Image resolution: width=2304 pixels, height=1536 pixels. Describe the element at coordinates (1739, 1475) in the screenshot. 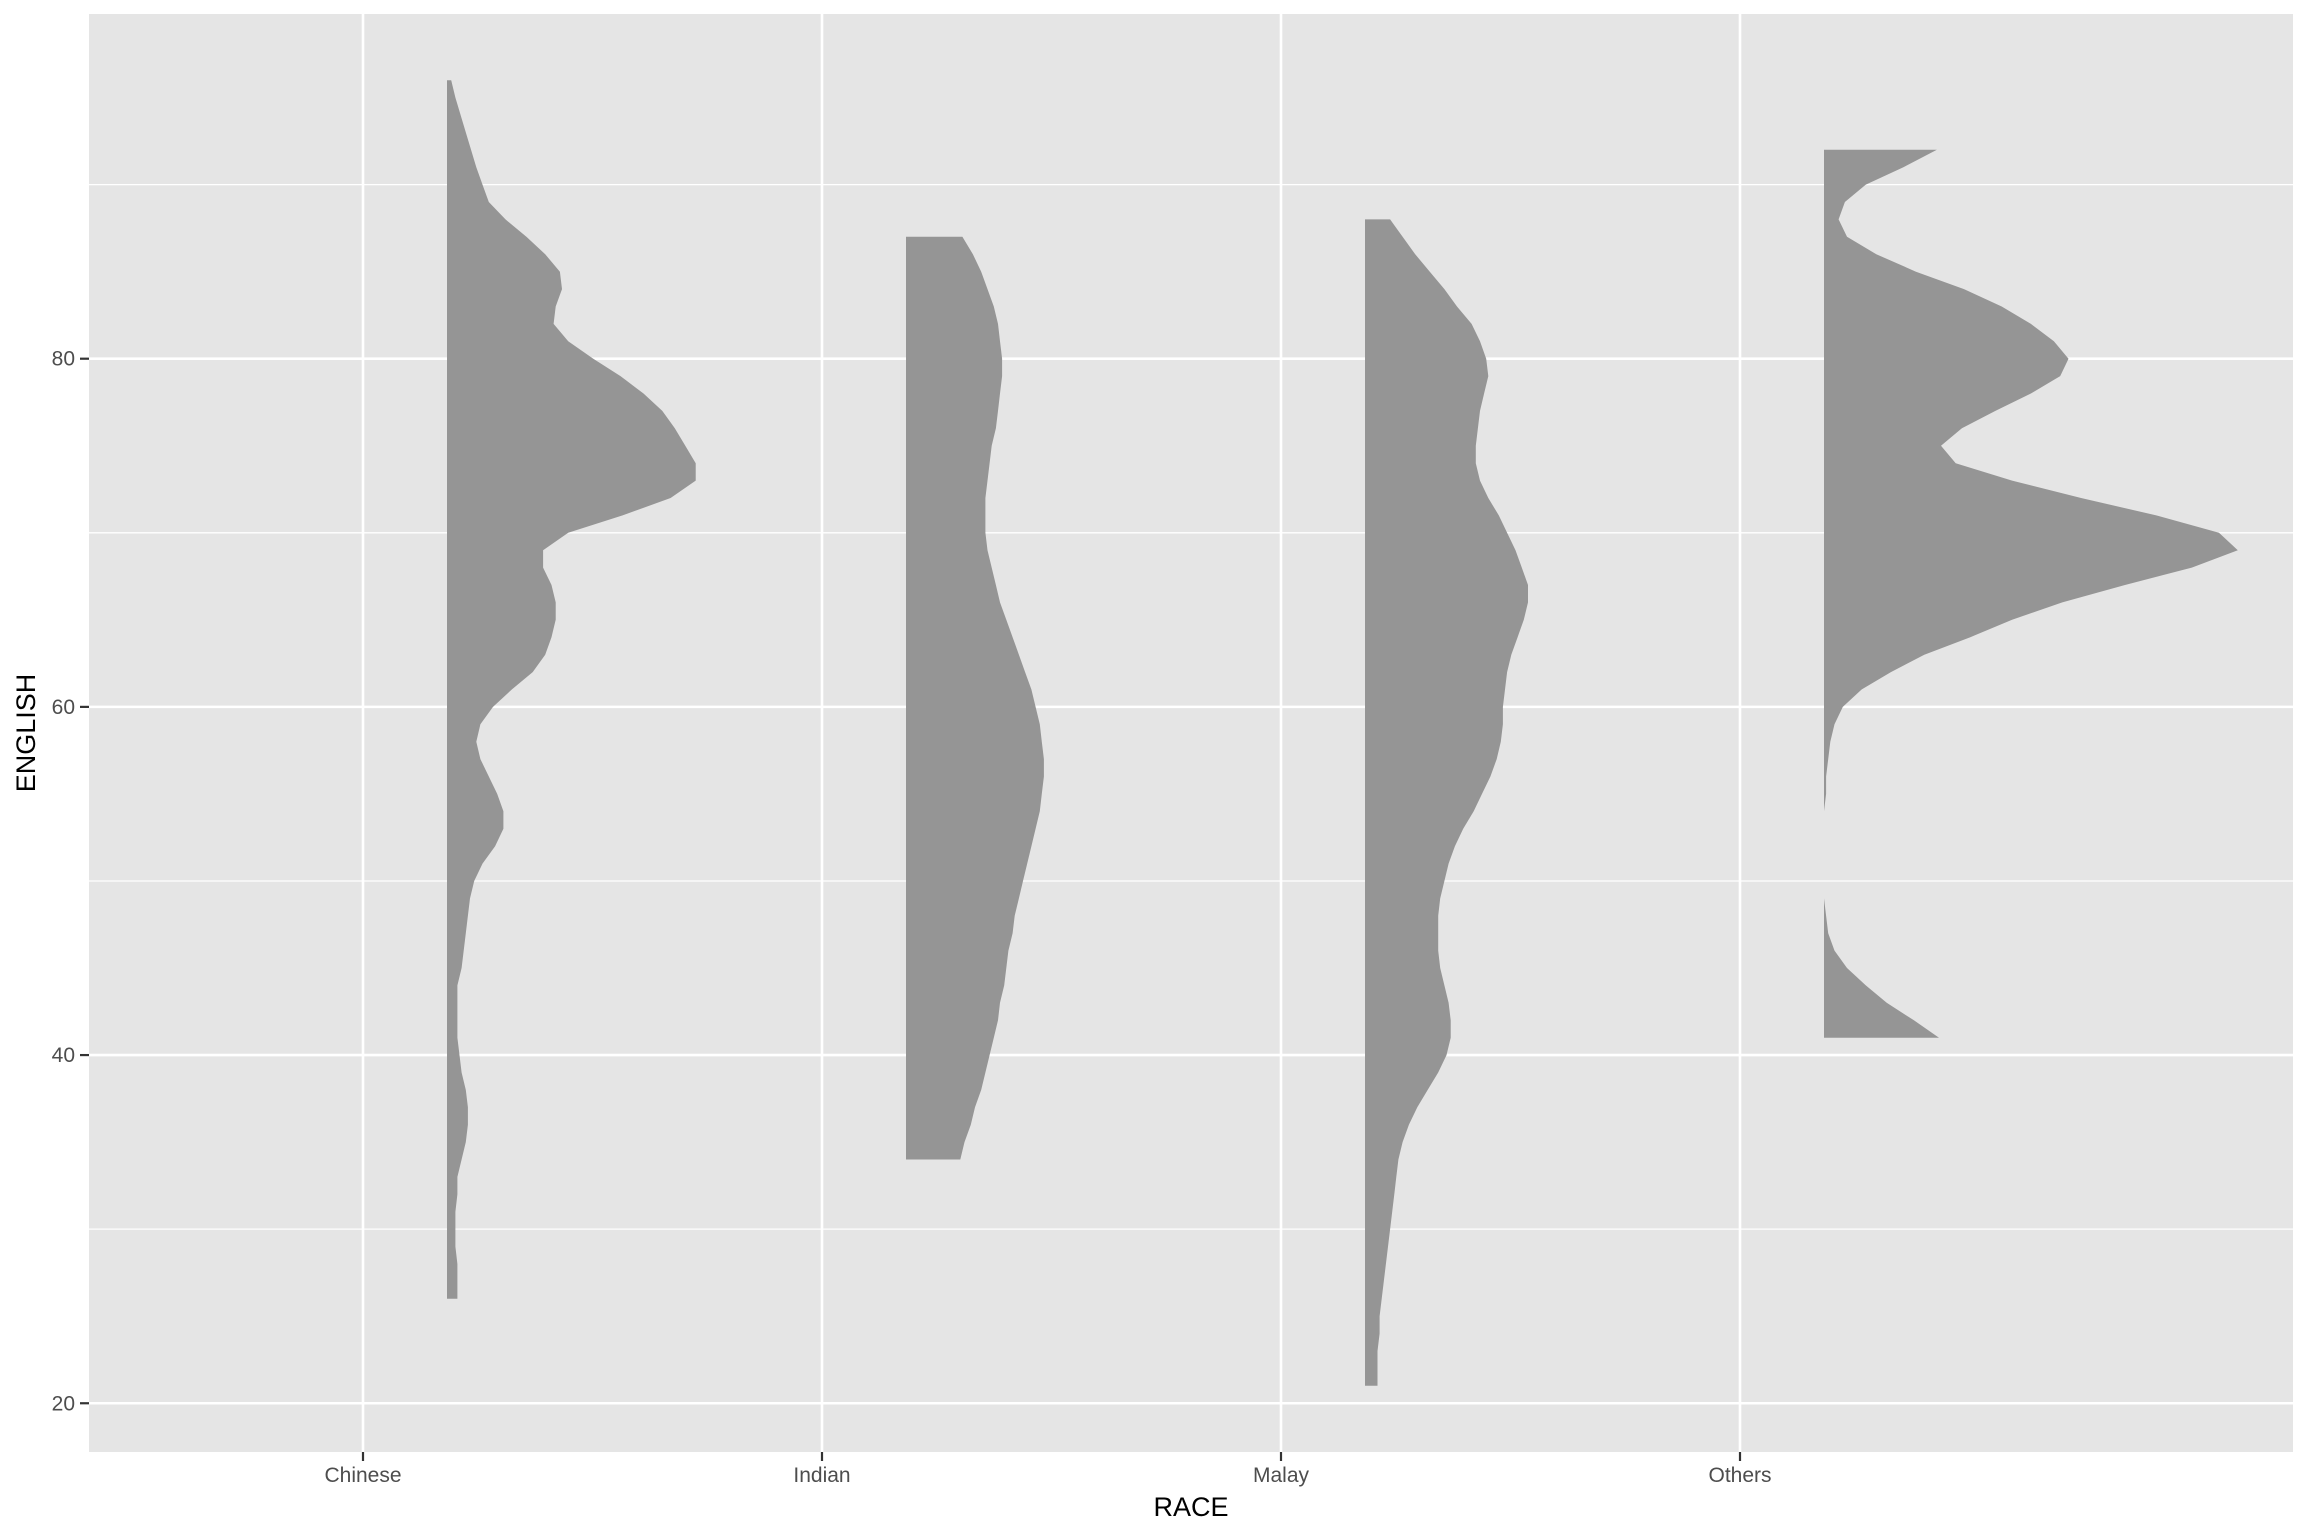

I see `x-tick-label: Others` at that location.